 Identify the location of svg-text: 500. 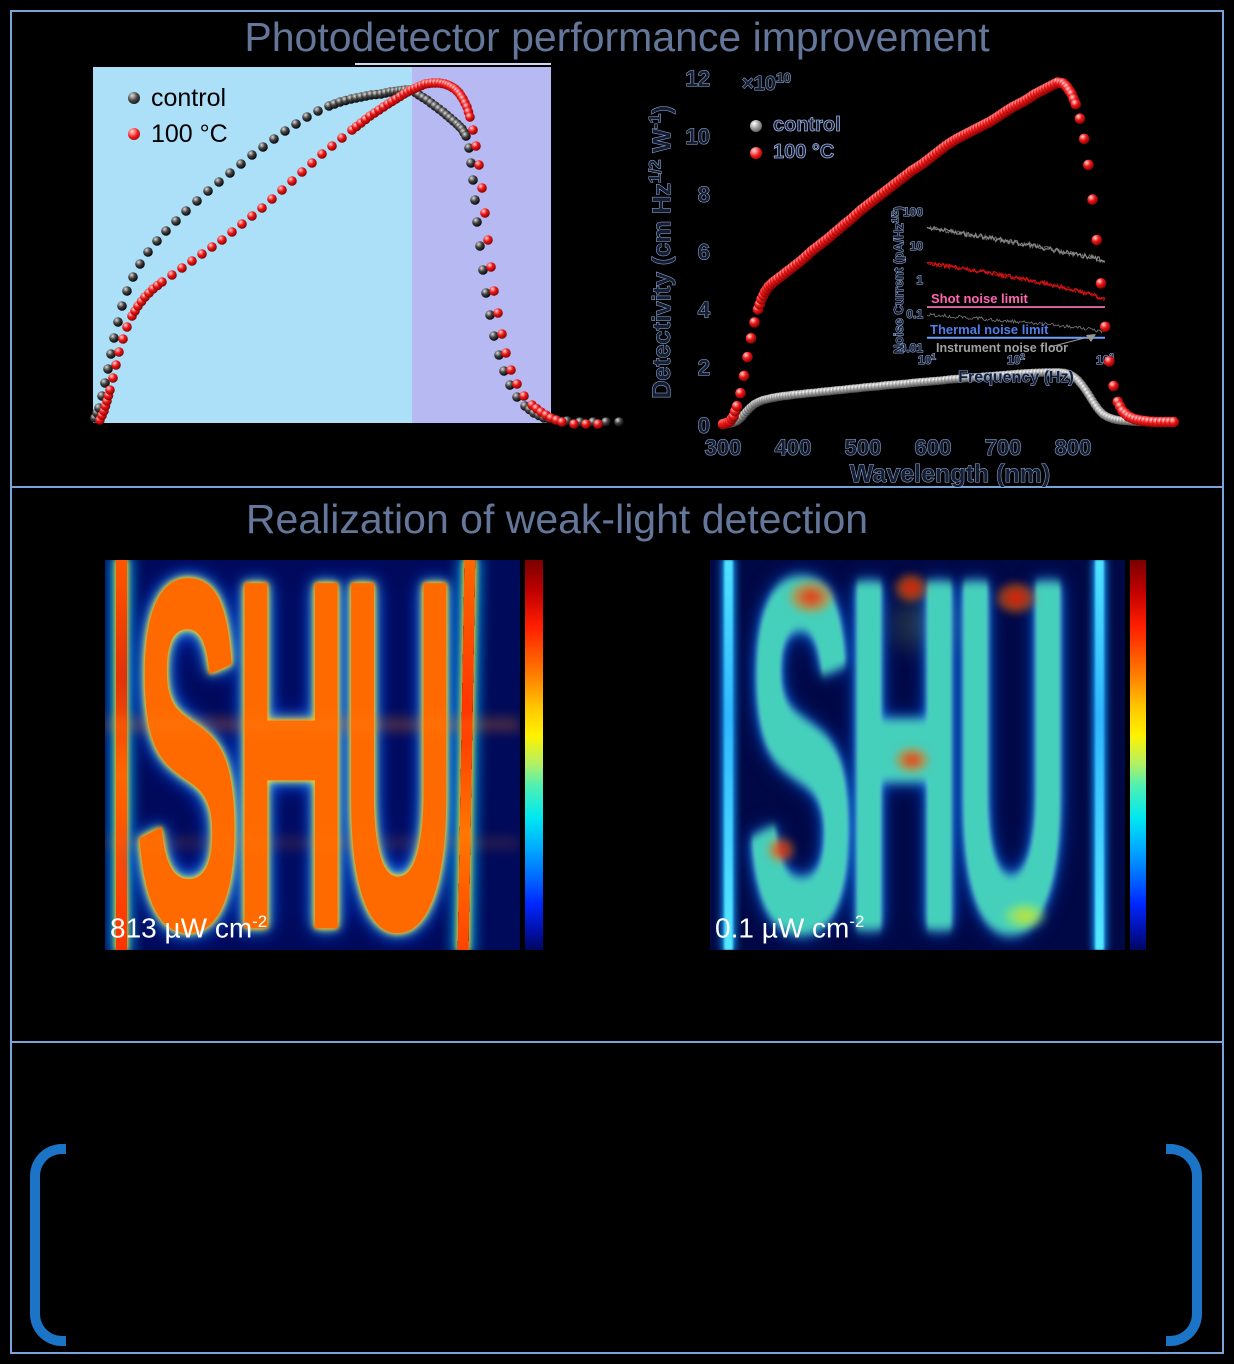
(863, 447).